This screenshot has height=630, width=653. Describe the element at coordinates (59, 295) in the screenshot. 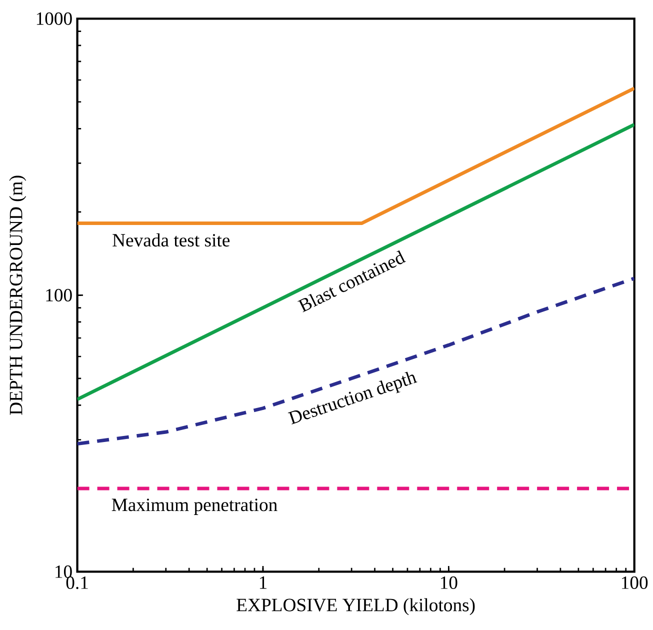

I see `y-tick-label: 100` at that location.